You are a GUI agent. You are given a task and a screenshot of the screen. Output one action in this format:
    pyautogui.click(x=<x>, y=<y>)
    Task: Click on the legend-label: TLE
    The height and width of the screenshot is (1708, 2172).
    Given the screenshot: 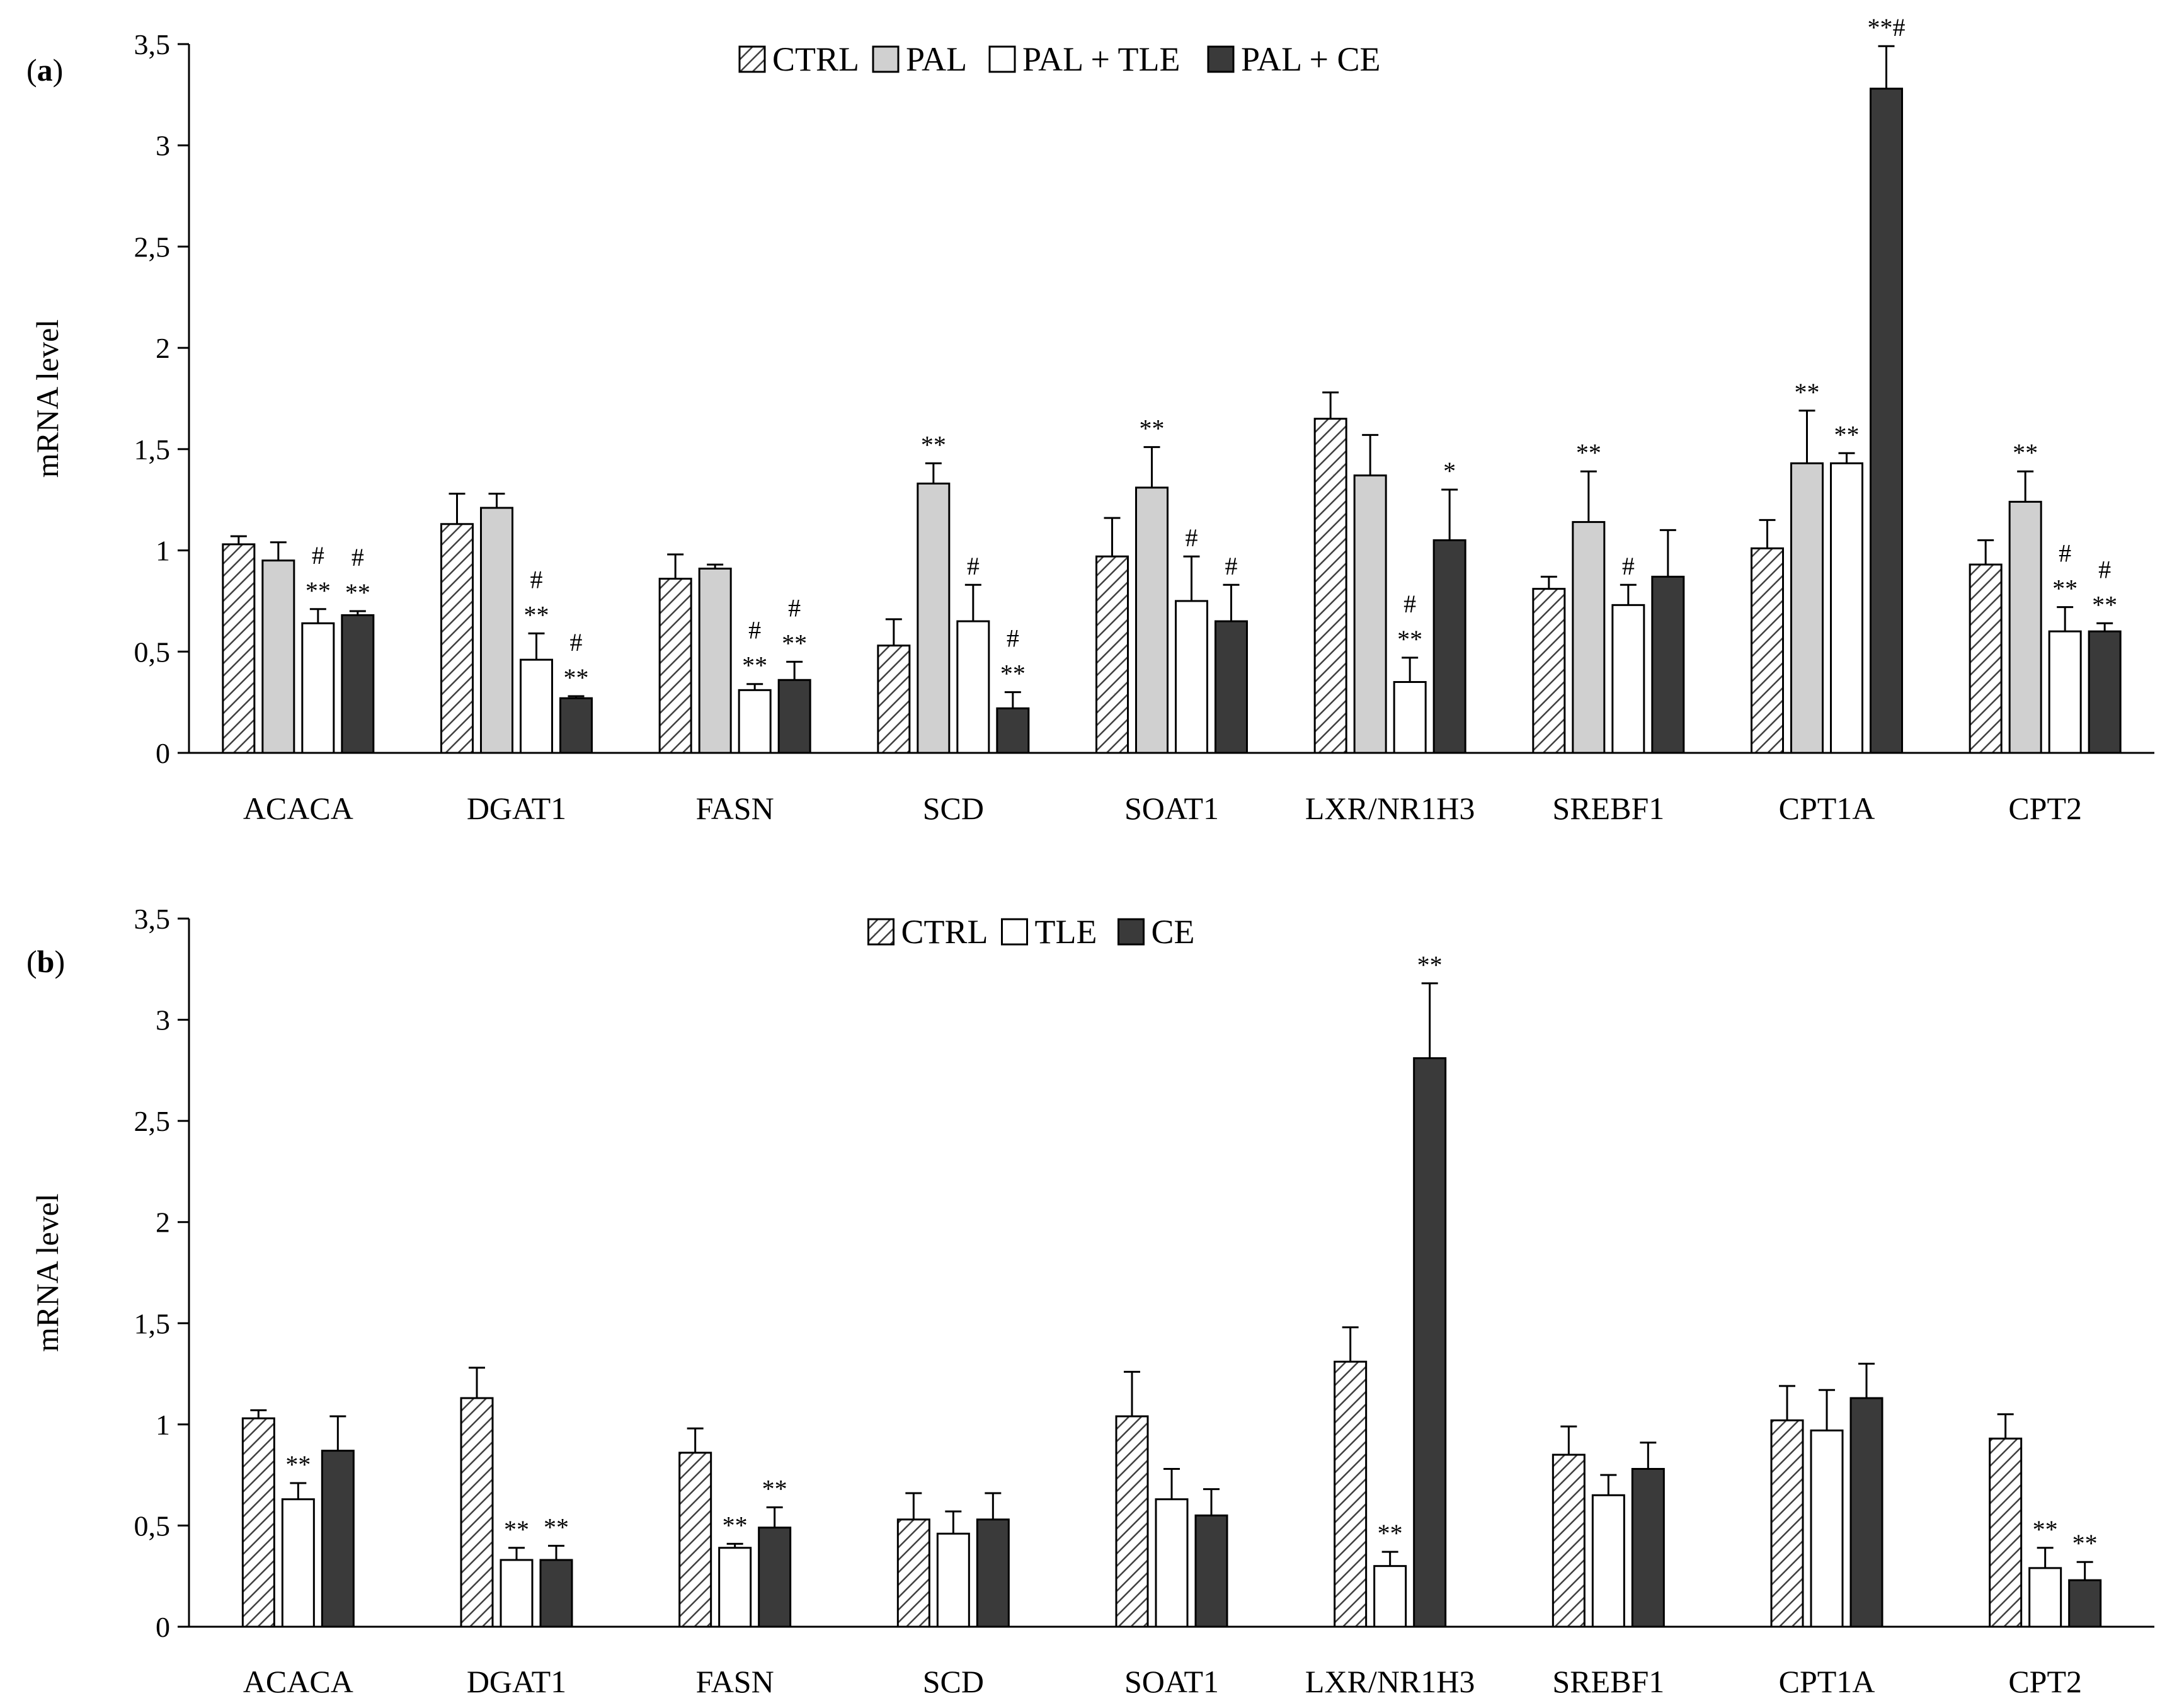 What is the action you would take?
    pyautogui.click(x=1066, y=932)
    